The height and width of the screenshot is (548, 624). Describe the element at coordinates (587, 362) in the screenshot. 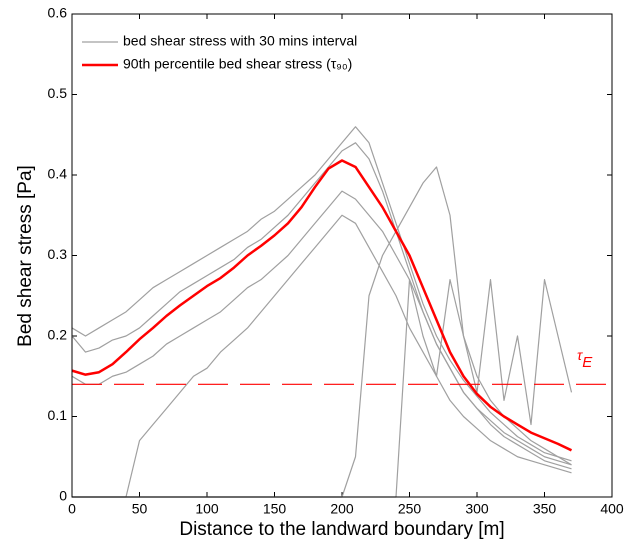

I see `threshold-subscript: E` at that location.